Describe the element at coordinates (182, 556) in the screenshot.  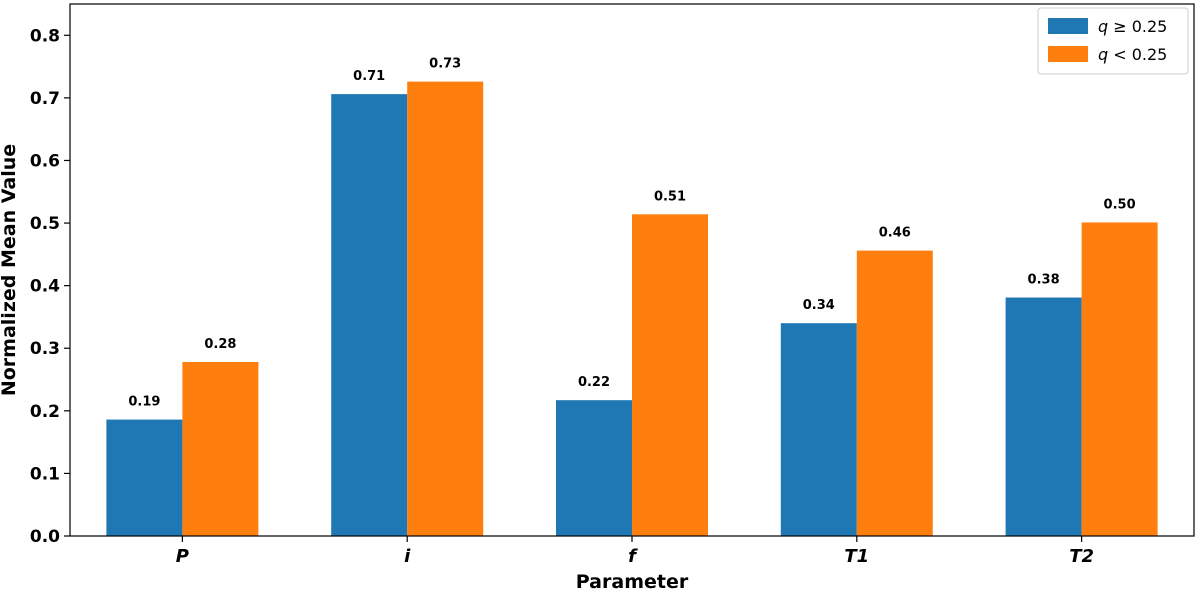
I see `x-tick-label: P` at that location.